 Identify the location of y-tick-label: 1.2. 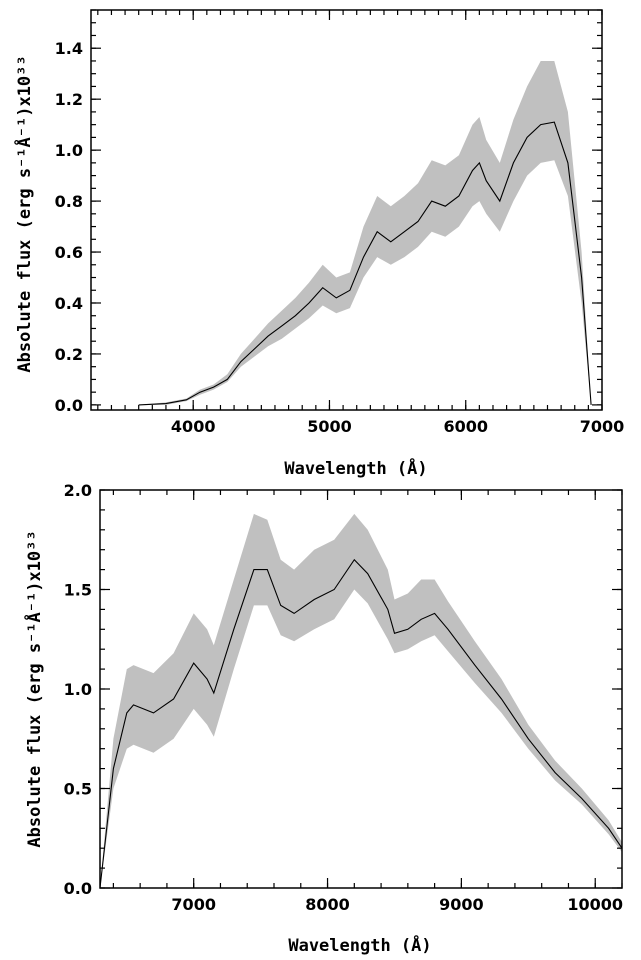
(69, 99).